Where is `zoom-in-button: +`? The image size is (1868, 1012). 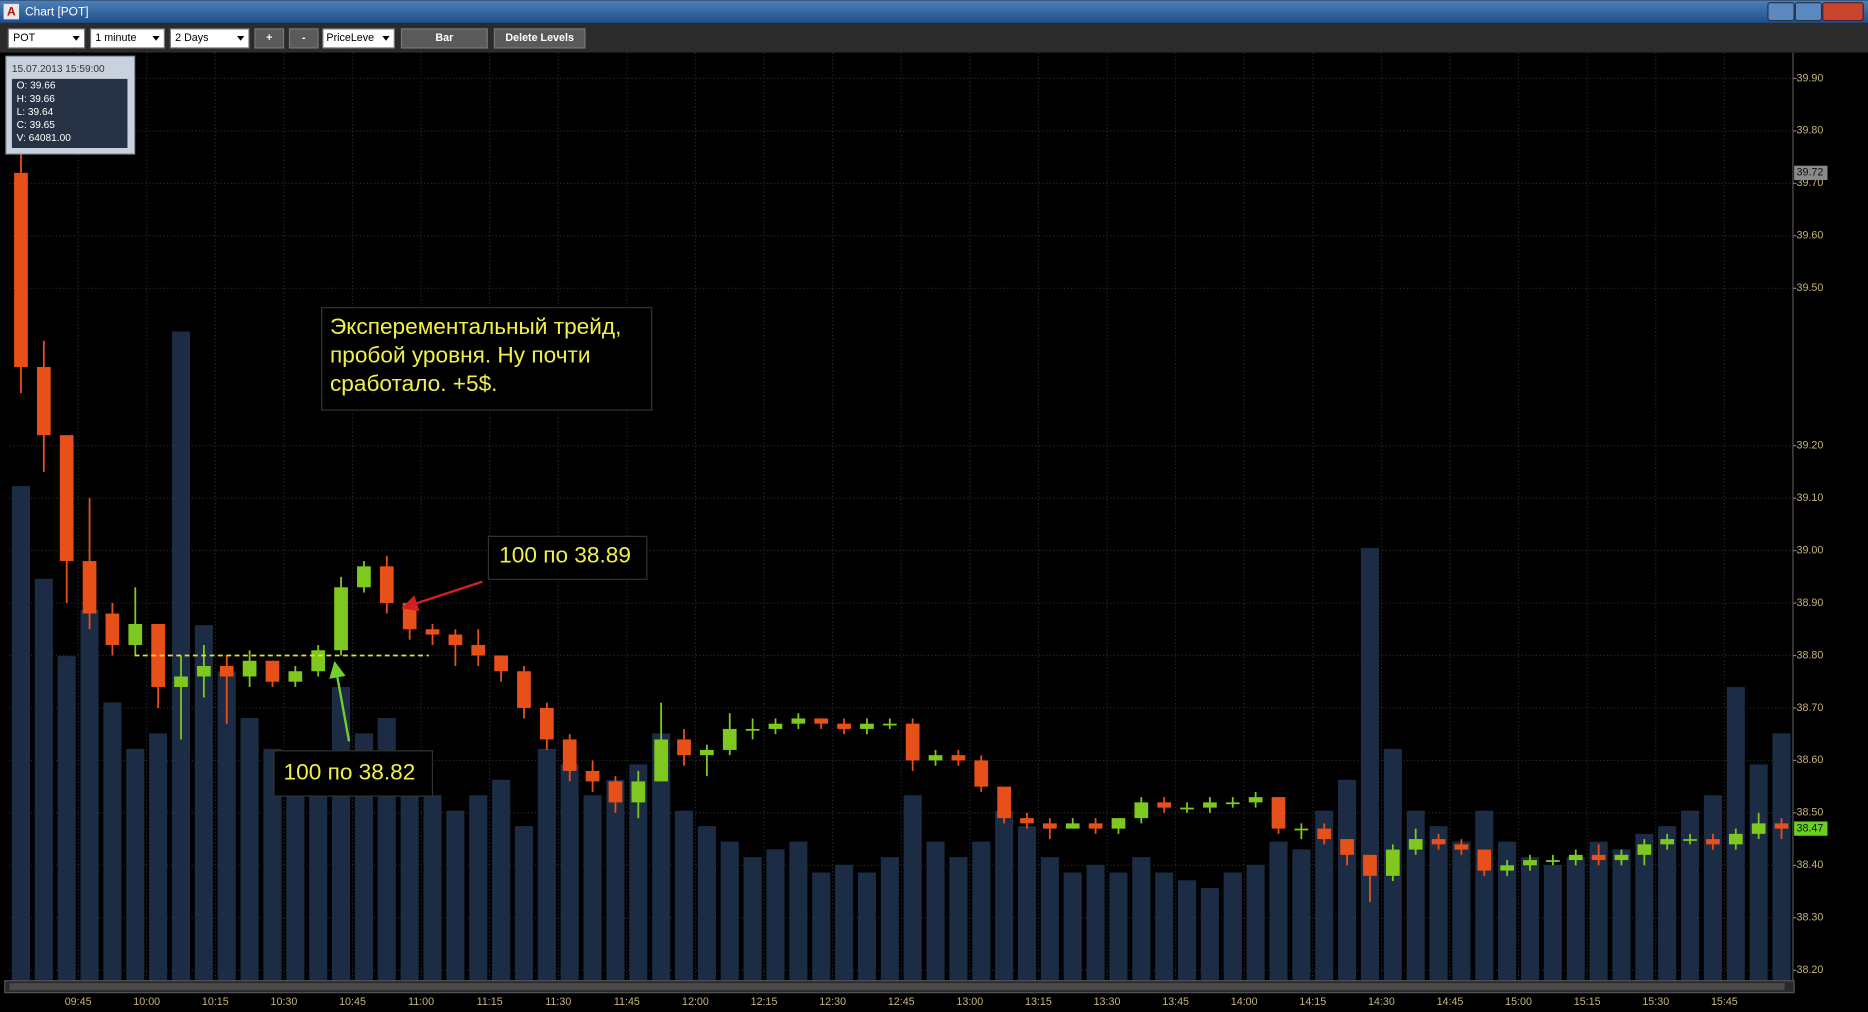
zoom-in-button: + is located at coordinates (269, 38).